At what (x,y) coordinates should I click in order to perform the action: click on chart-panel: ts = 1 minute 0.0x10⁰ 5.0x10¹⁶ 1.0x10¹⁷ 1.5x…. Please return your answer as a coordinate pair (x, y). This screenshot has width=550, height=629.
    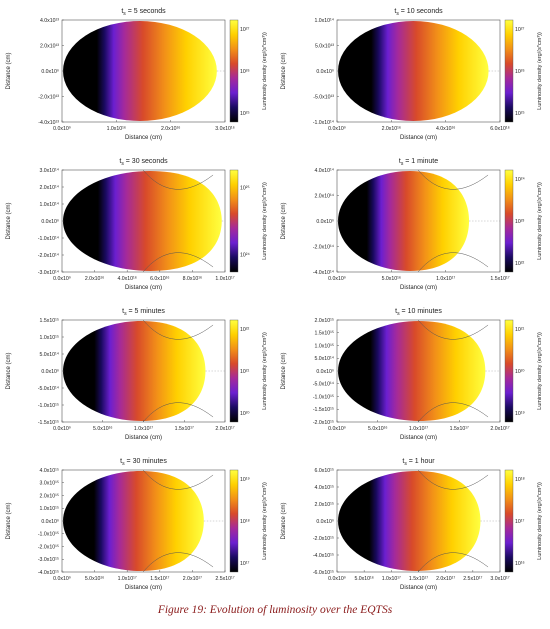
    Looking at the image, I should click on (412, 225).